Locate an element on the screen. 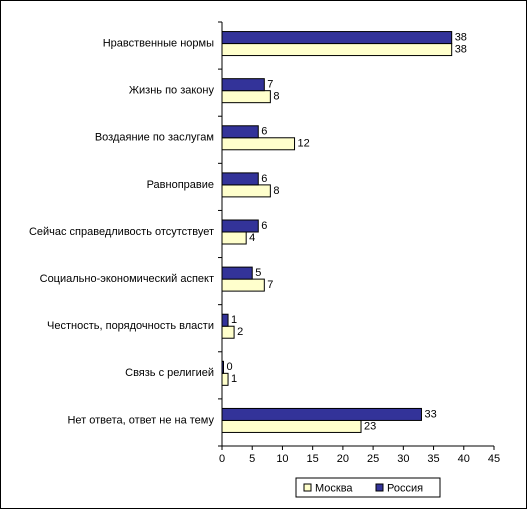 The image size is (527, 509). x-tick-label: 20 is located at coordinates (343, 459).